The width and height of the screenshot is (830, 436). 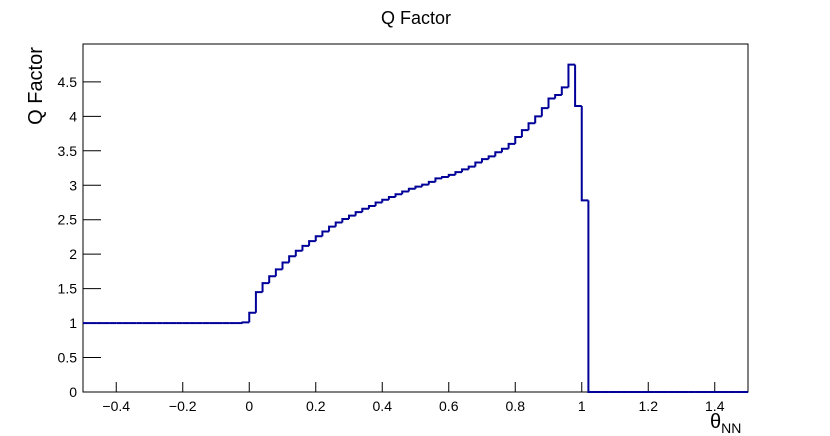 What do you see at coordinates (73, 254) in the screenshot?
I see `y-tick-label: 2` at bounding box center [73, 254].